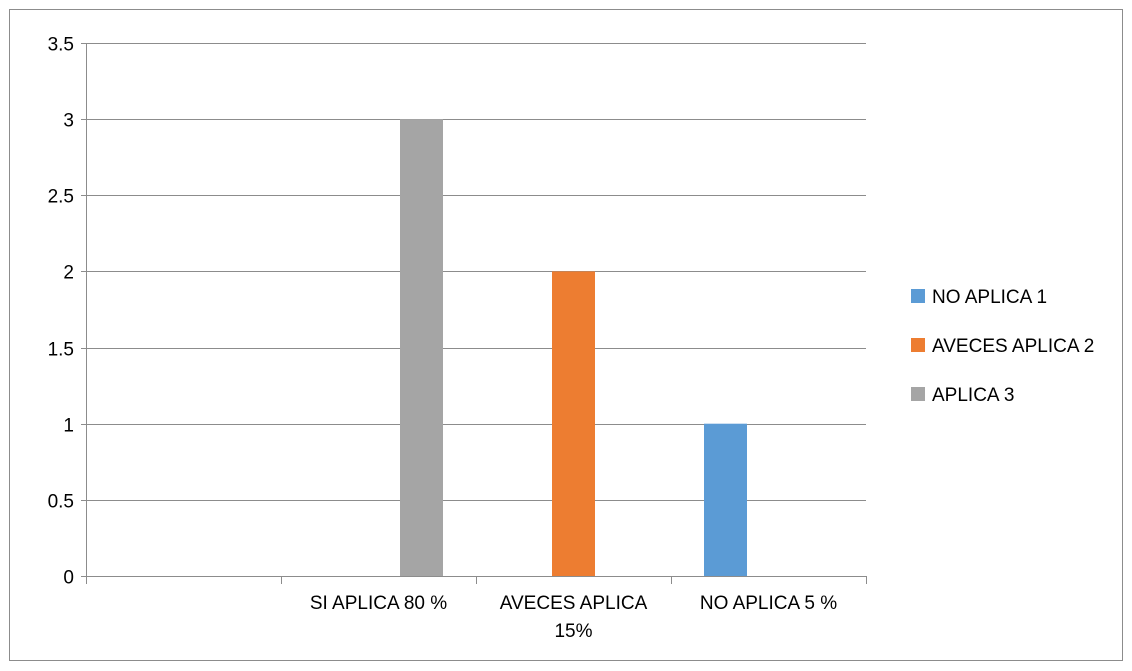 The height and width of the screenshot is (671, 1132). What do you see at coordinates (989, 297) in the screenshot?
I see `legend-label: NO APLICA 1` at bounding box center [989, 297].